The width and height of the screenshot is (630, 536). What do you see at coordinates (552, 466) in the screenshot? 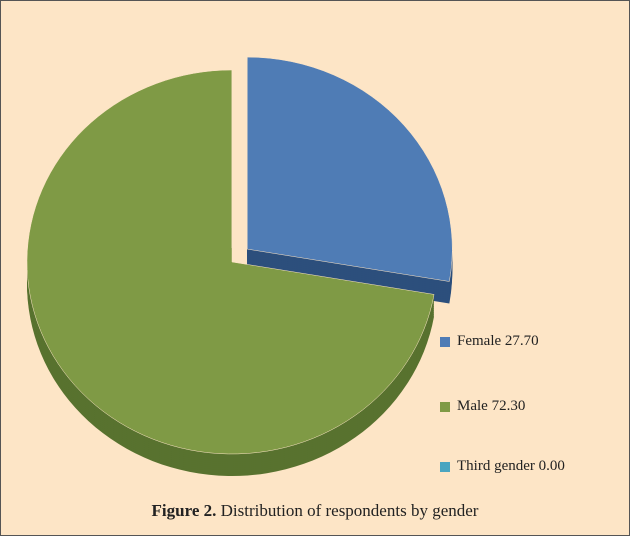
I see `legend-value: 0.00` at bounding box center [552, 466].